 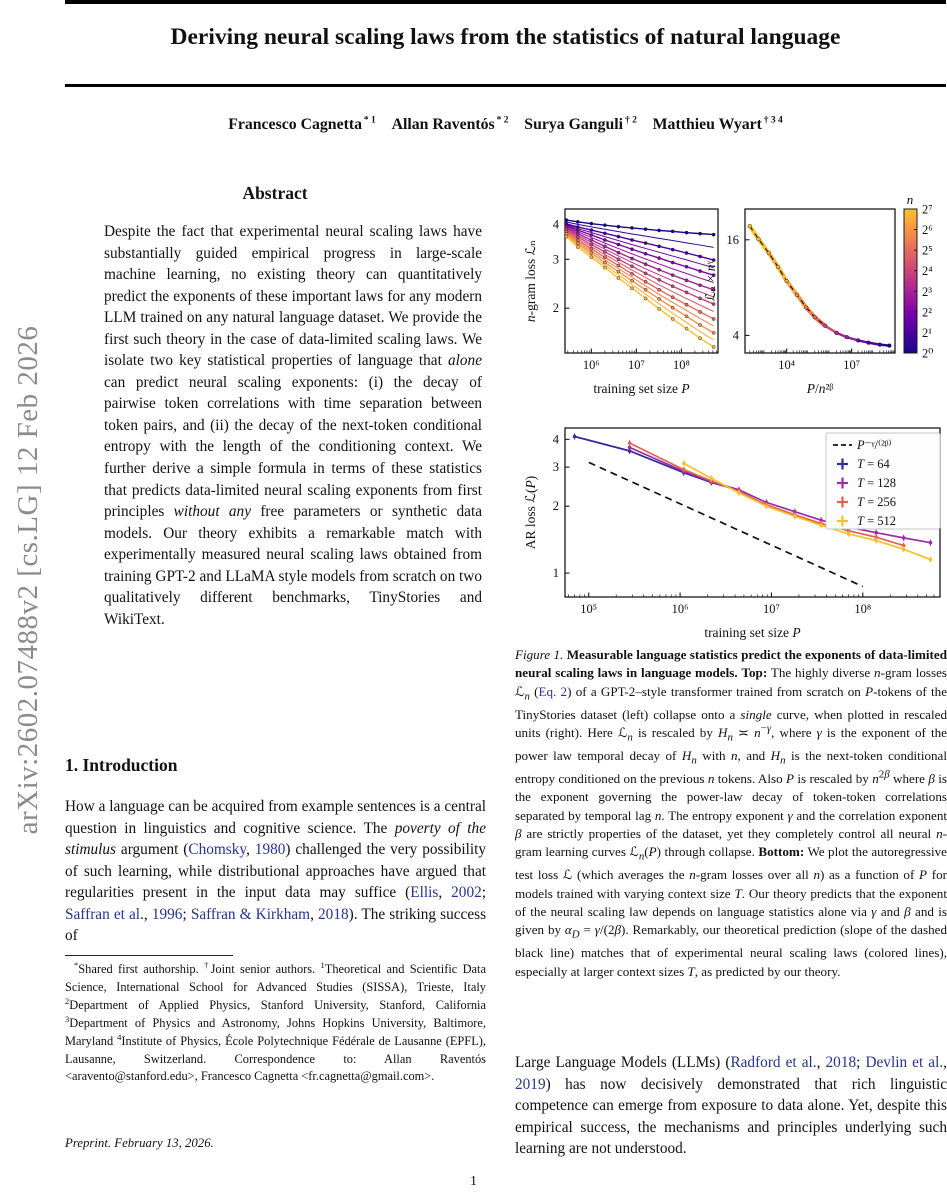 I want to click on ngram-series-n=2⁶, so click(x=639, y=283).